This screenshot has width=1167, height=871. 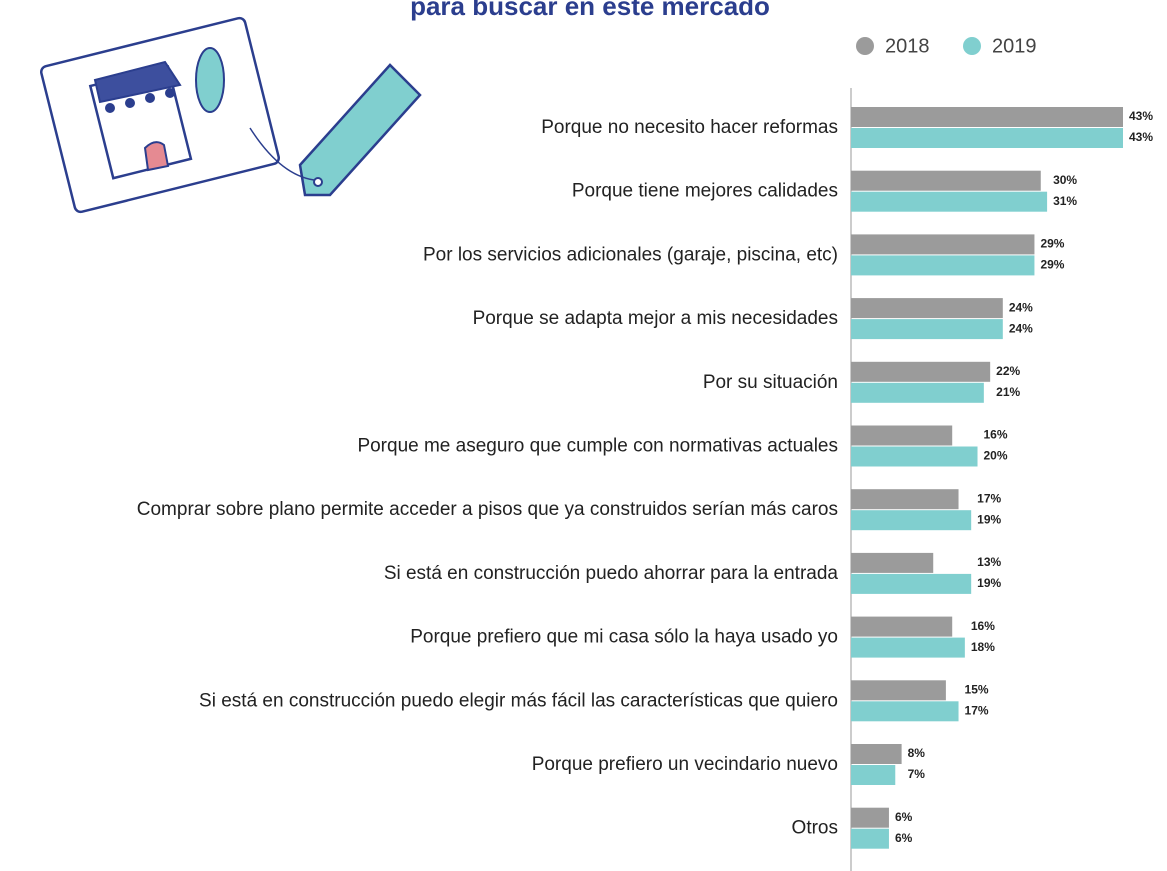 What do you see at coordinates (983, 647) in the screenshot?
I see `value-label: 18%` at bounding box center [983, 647].